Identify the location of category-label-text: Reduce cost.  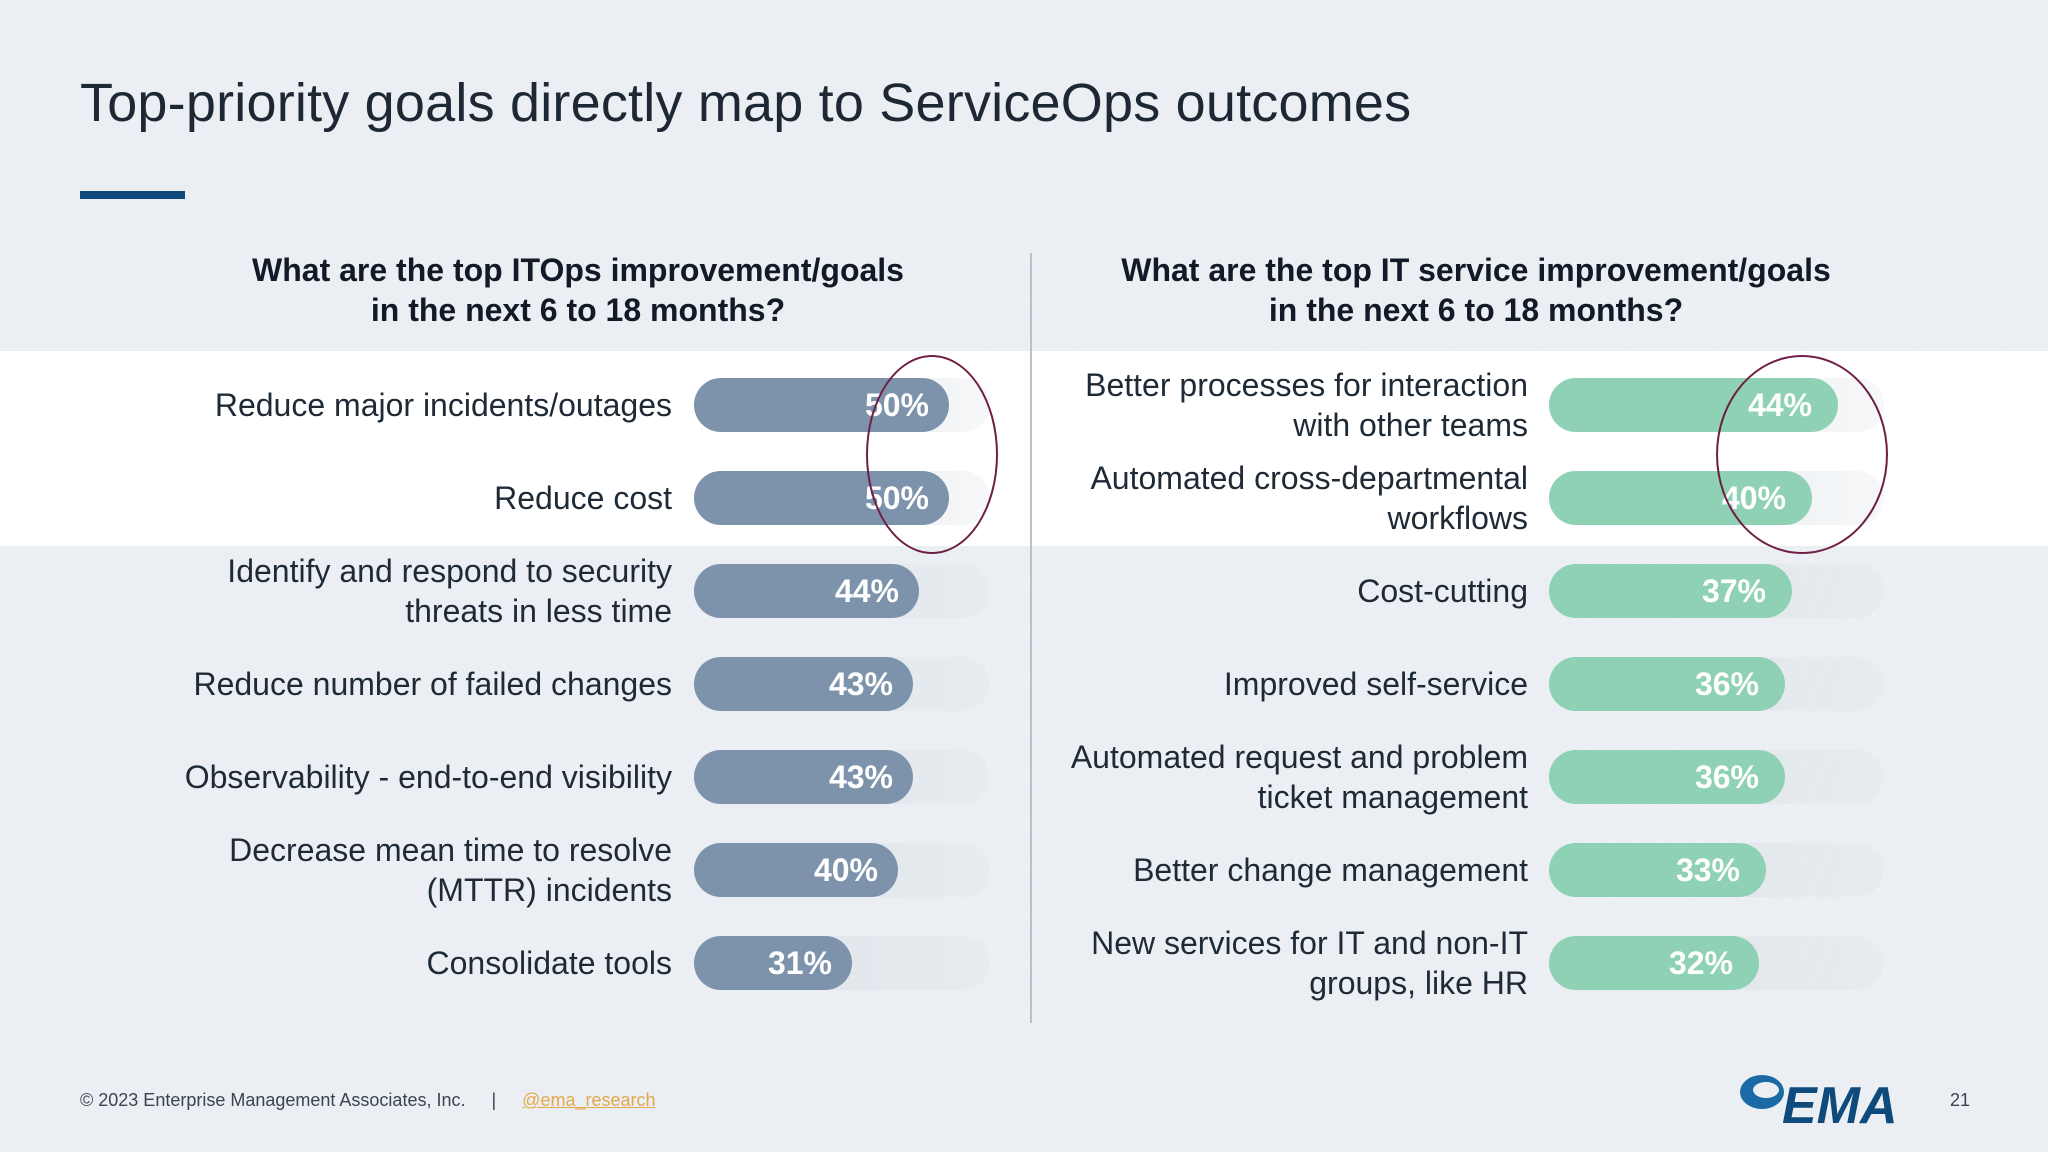
(583, 498).